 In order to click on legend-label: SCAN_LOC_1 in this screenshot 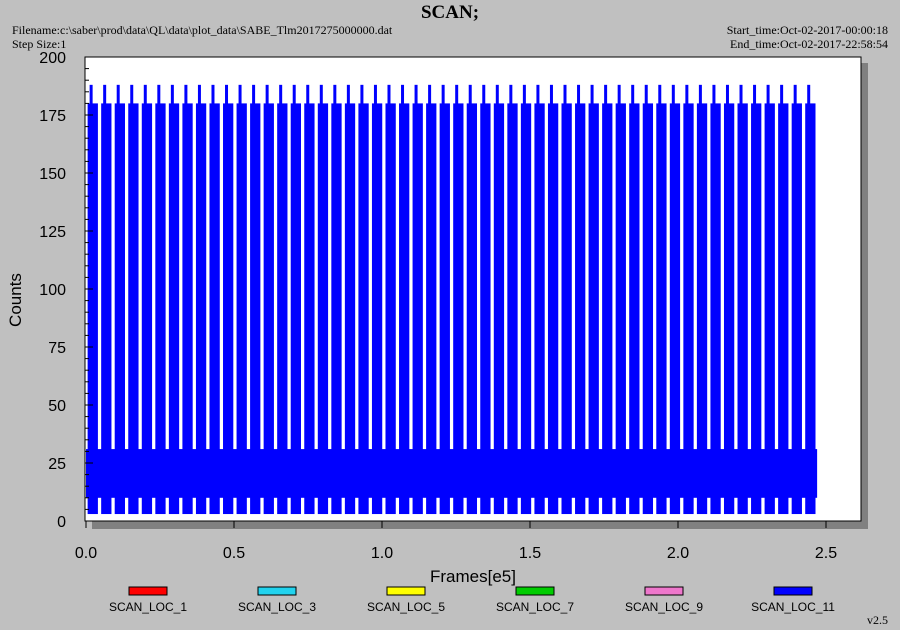, I will do `click(148, 607)`.